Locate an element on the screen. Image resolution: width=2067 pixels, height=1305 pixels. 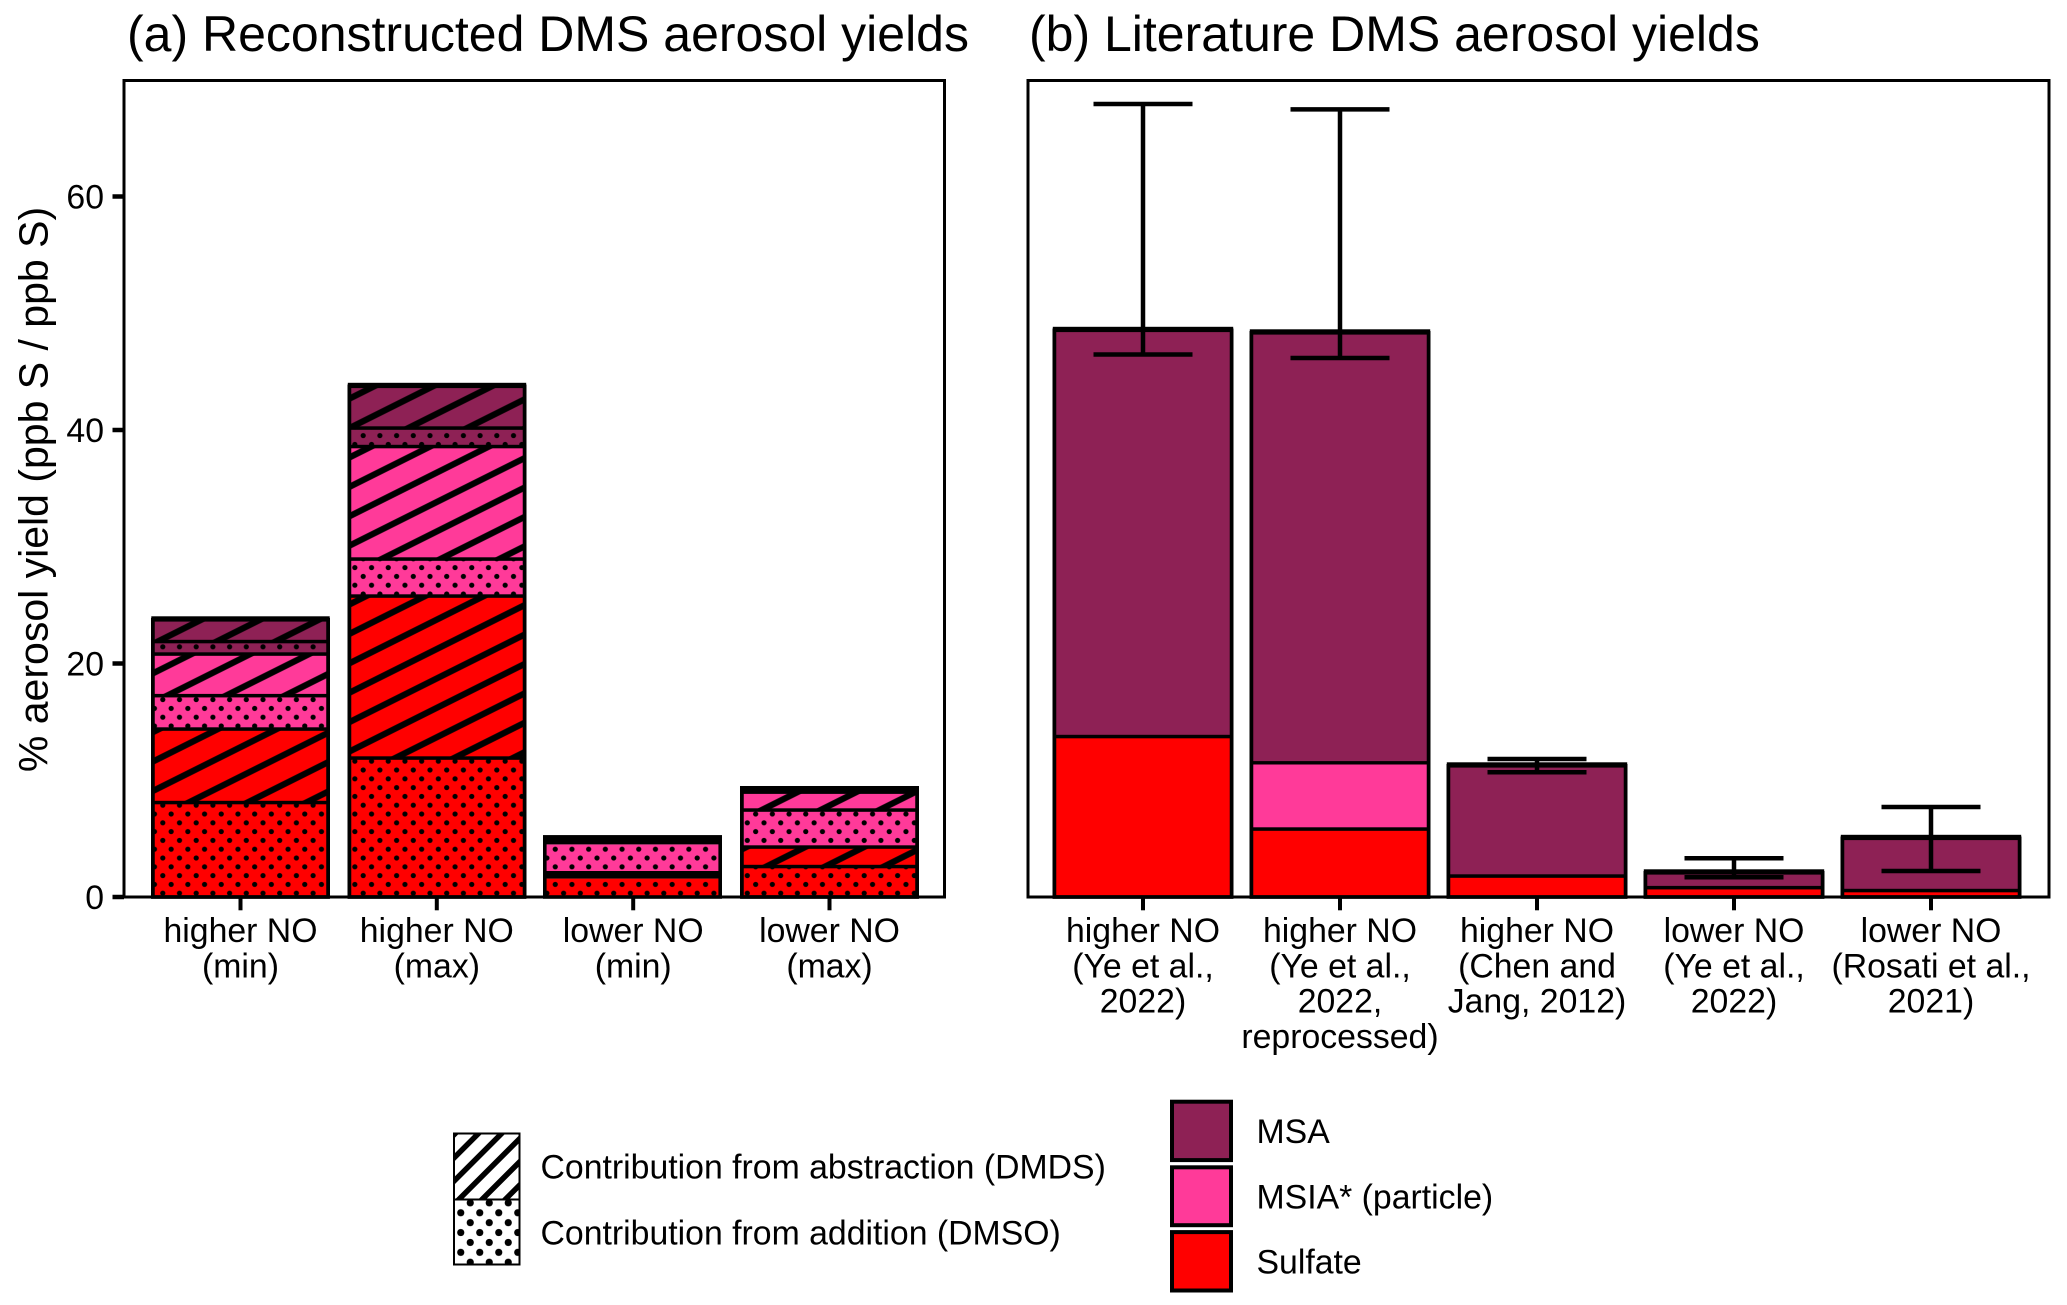
svg-text: 2022, is located at coordinates (1340, 1002).